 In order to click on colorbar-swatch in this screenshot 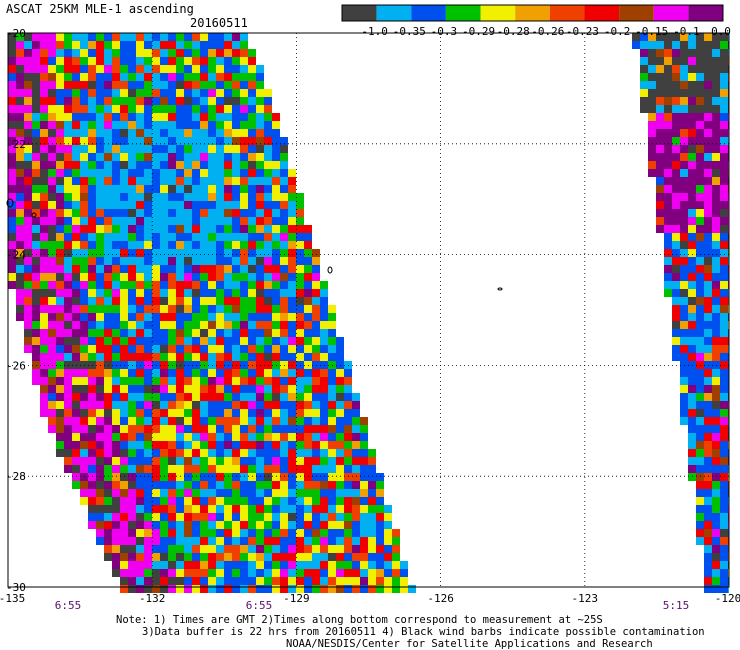, I will do `click(602, 13)`.